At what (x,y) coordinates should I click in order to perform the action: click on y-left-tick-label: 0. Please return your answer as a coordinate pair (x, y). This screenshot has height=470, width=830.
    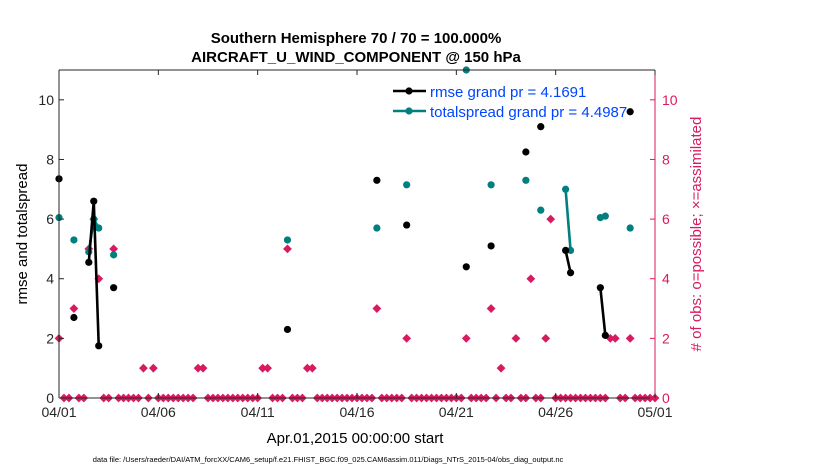
    Looking at the image, I should click on (50, 398).